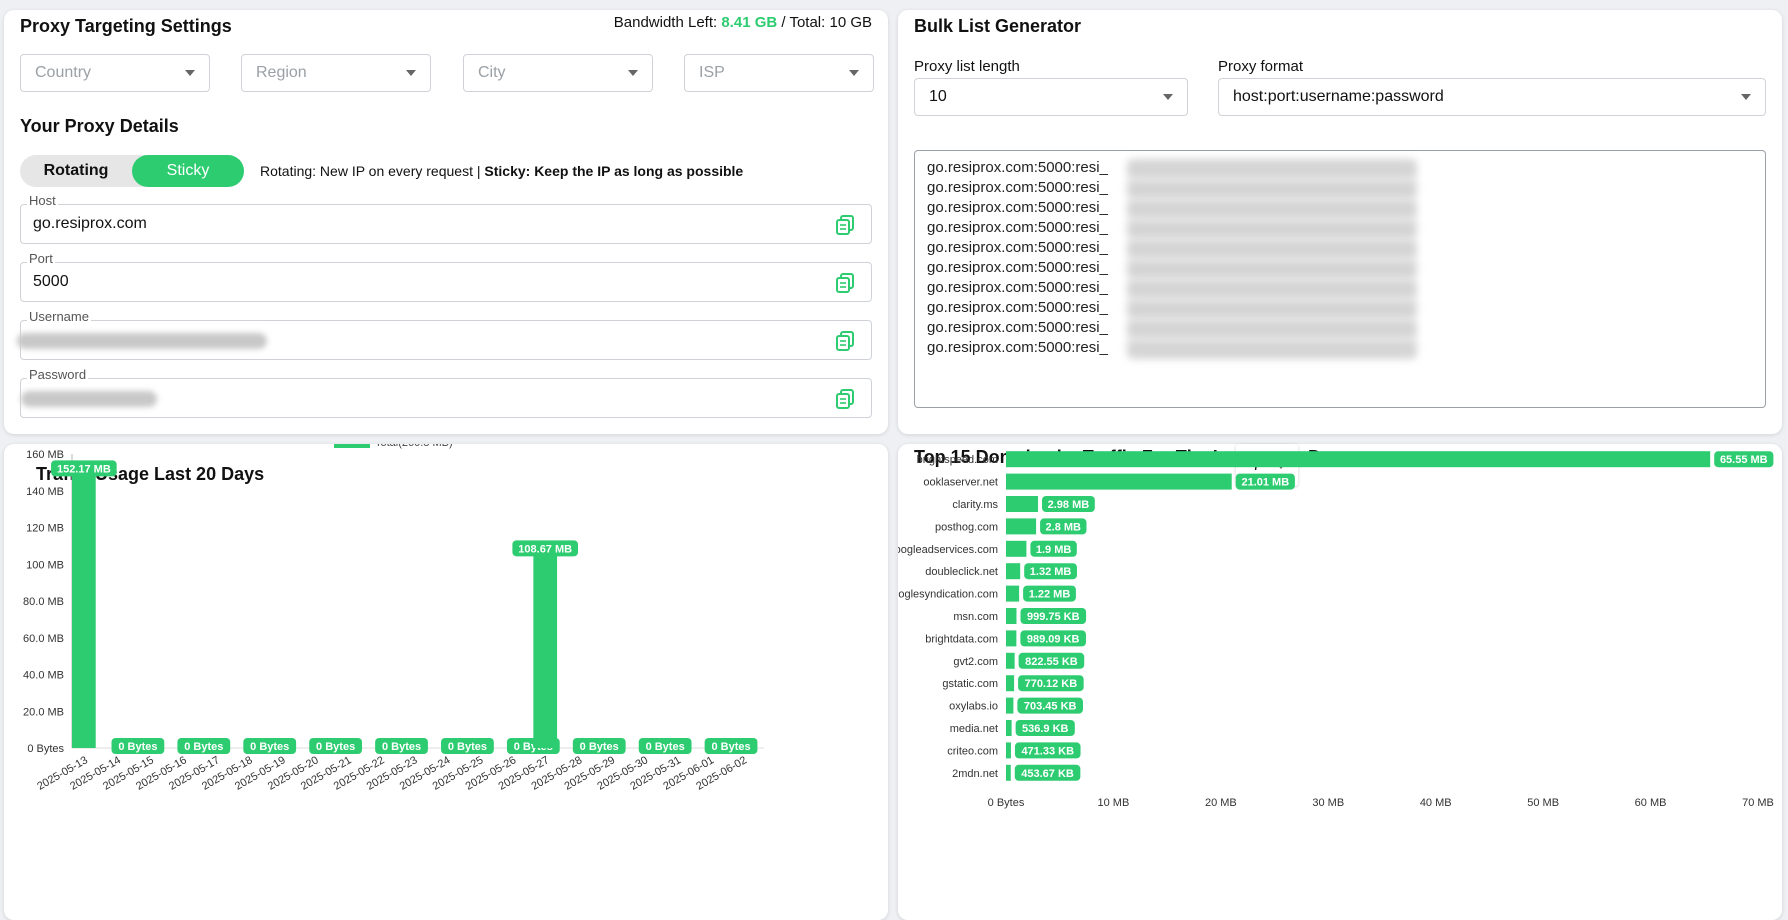 Image resolution: width=1788 pixels, height=920 pixels. What do you see at coordinates (43, 602) in the screenshot?
I see `y-tick-label: 80.0 MB` at bounding box center [43, 602].